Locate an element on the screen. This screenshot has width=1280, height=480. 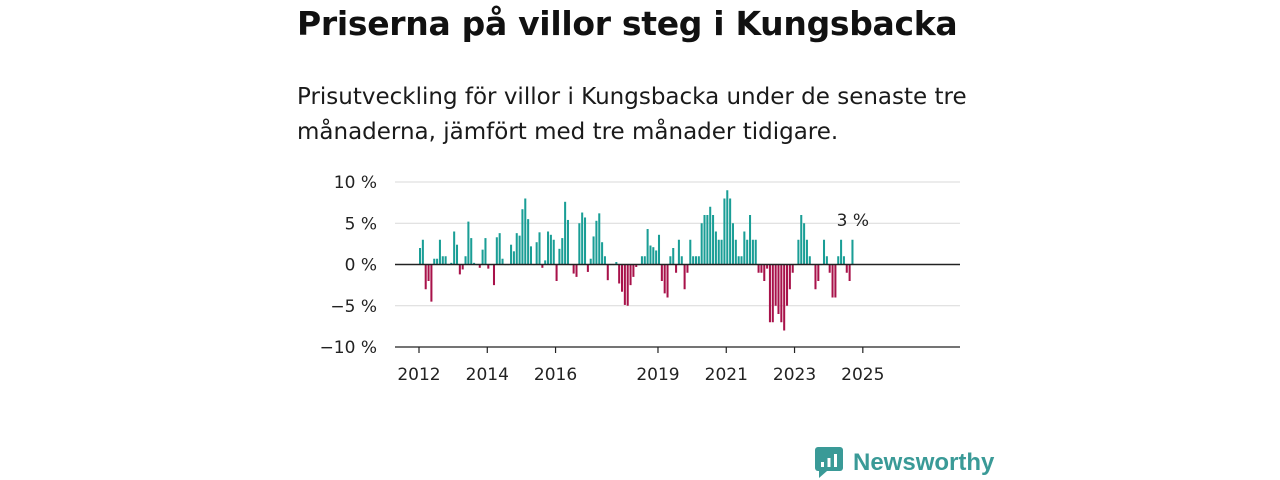
y-tick-label: 10 % is located at coordinates (355, 183).